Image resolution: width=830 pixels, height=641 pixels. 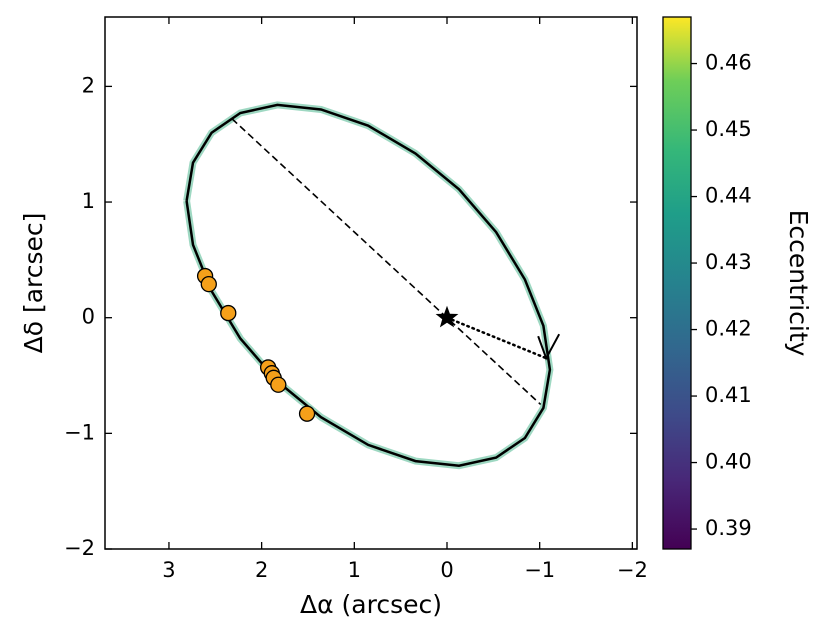 I want to click on y-axis-label: Δδ [arcsec], so click(x=33, y=283).